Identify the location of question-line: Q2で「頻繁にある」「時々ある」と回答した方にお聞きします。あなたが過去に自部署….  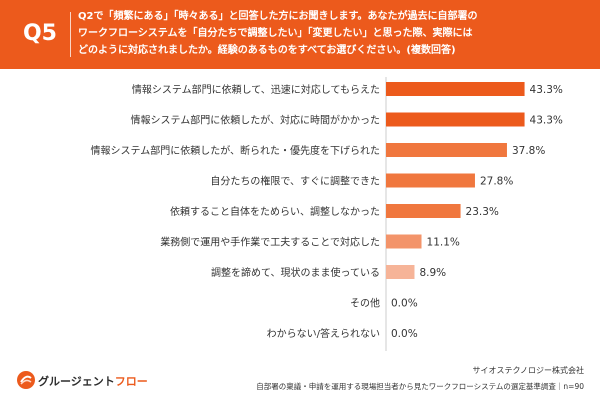
(278, 16).